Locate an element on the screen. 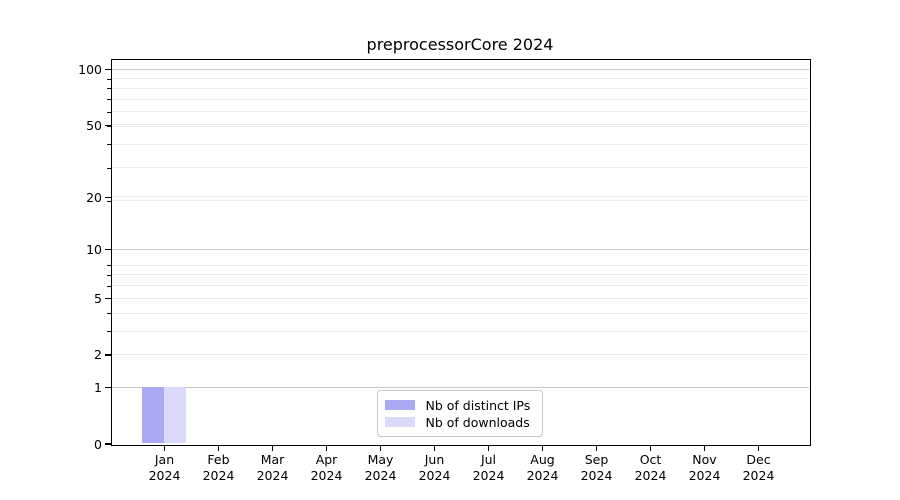 The image size is (900, 500). x-tick-month: Nov is located at coordinates (704, 459).